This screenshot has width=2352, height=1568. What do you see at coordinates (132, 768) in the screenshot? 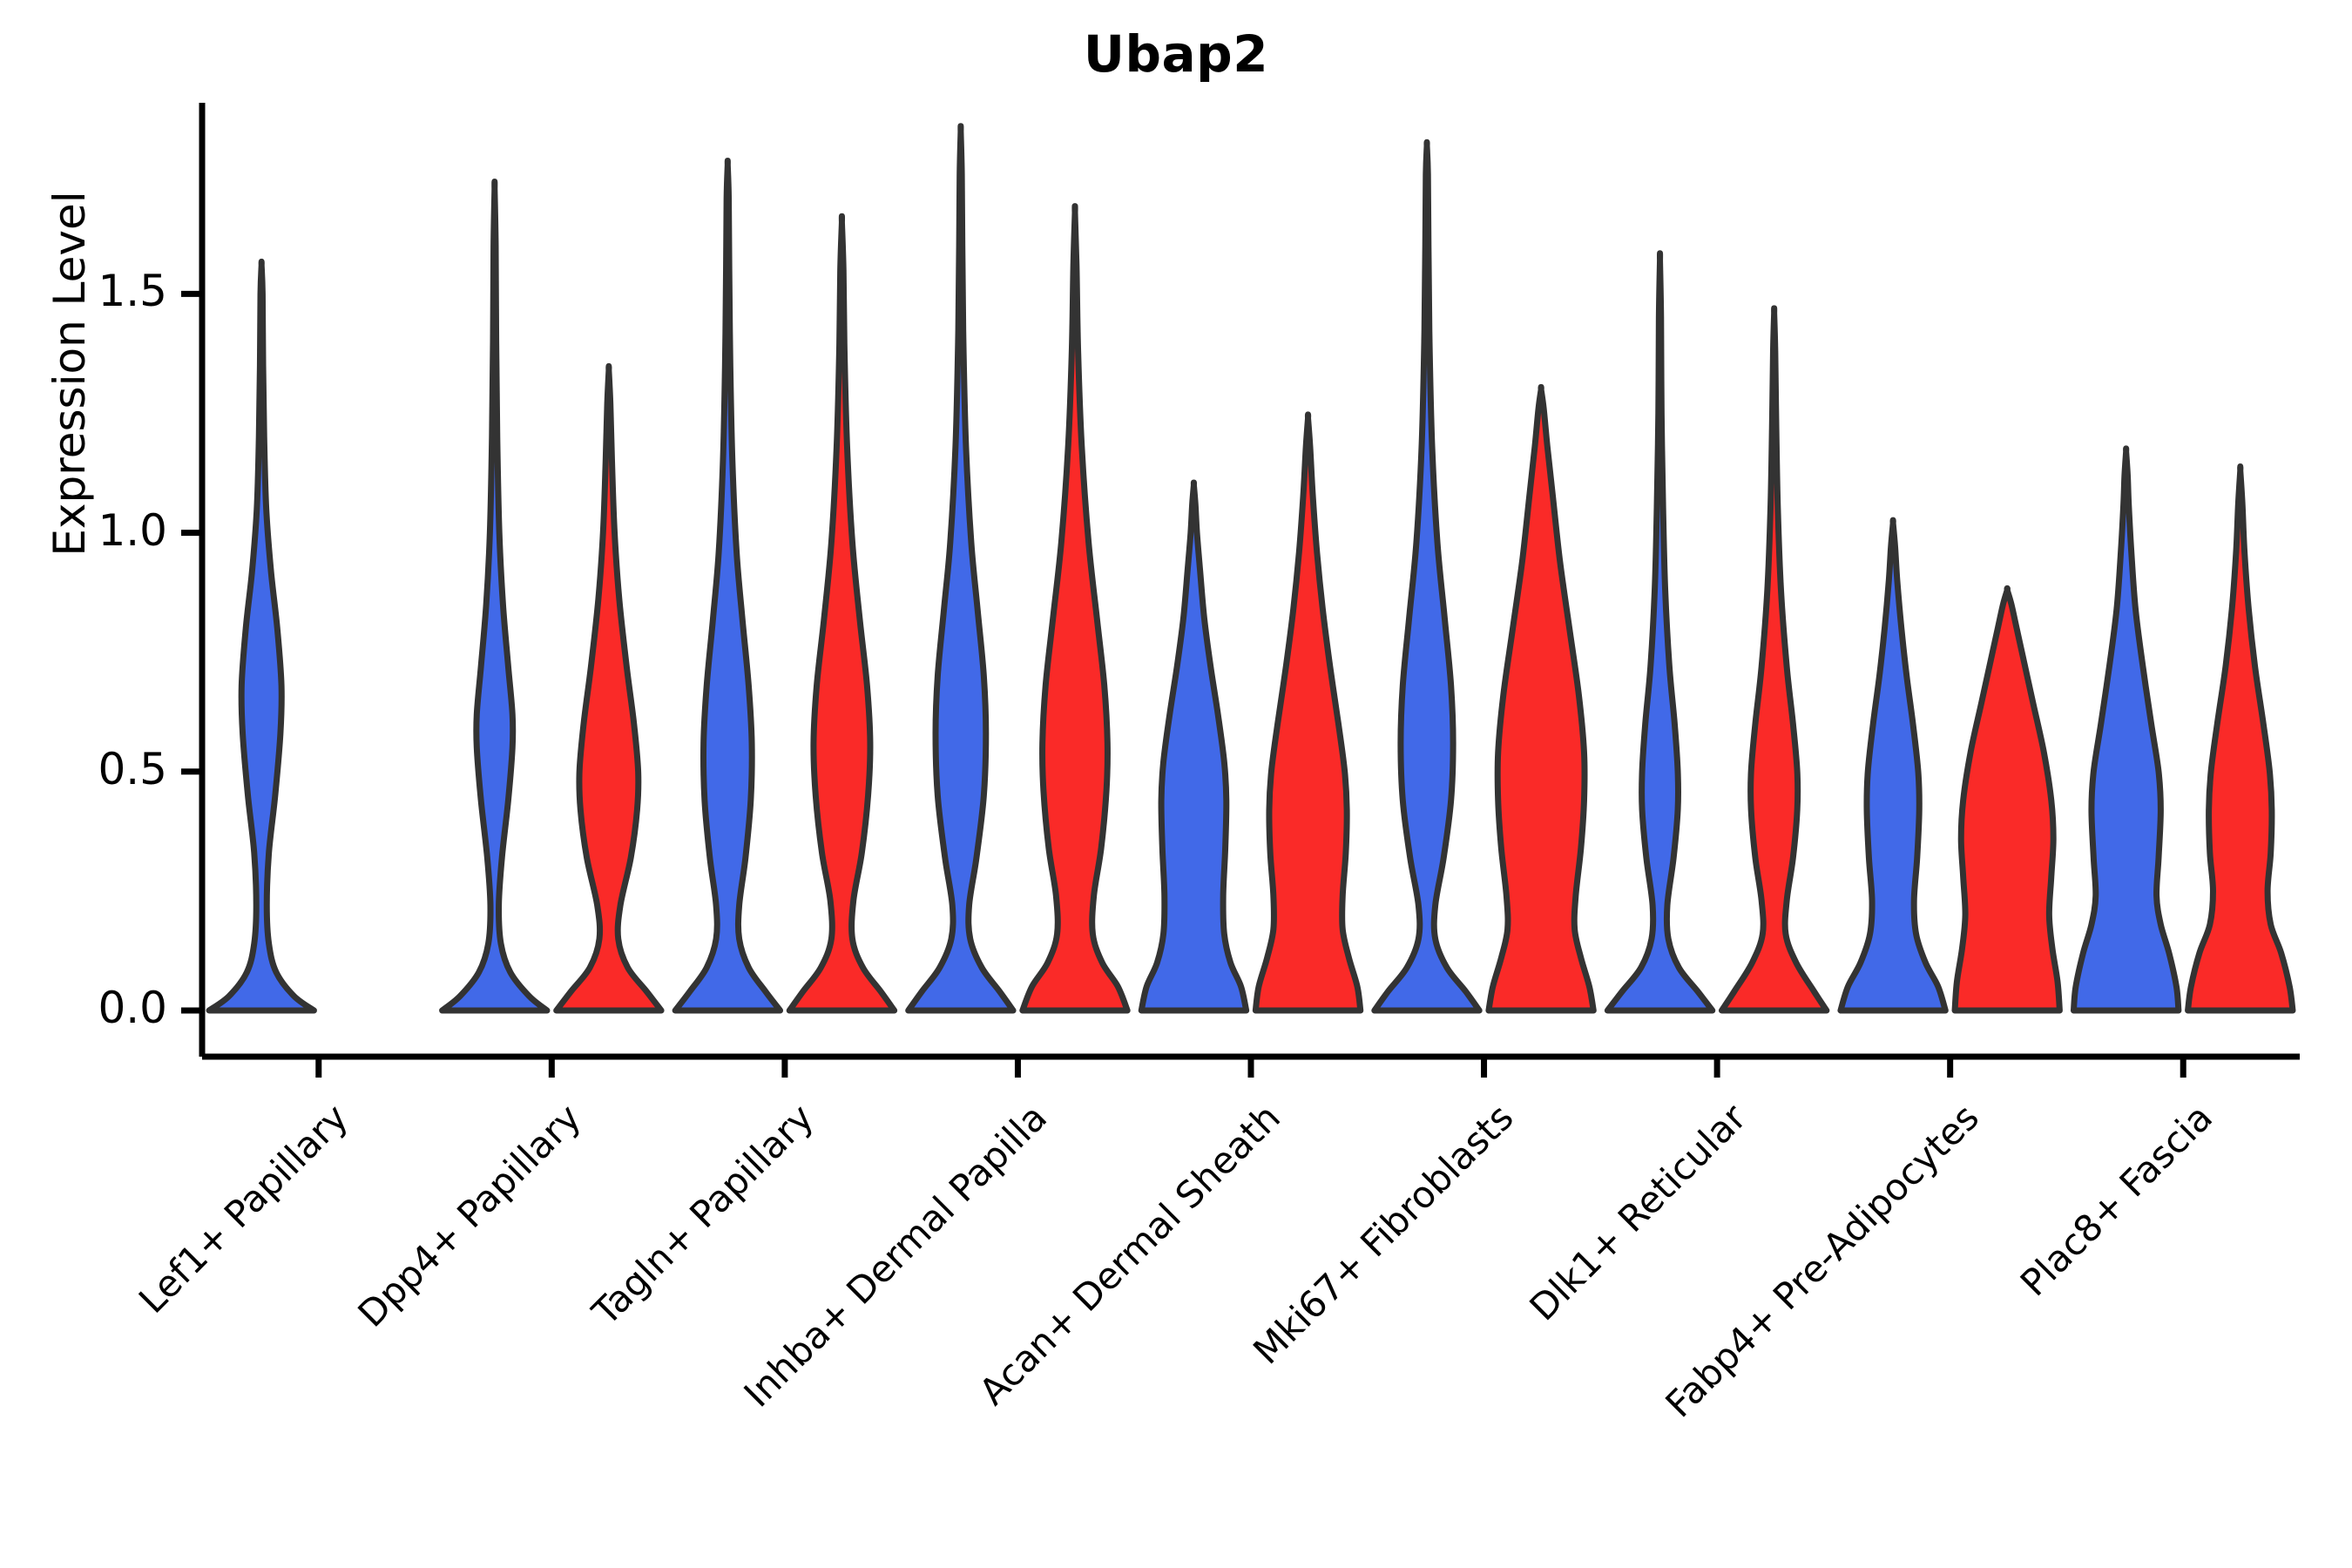
I see `y-tick-label-1: 0.5` at bounding box center [132, 768].